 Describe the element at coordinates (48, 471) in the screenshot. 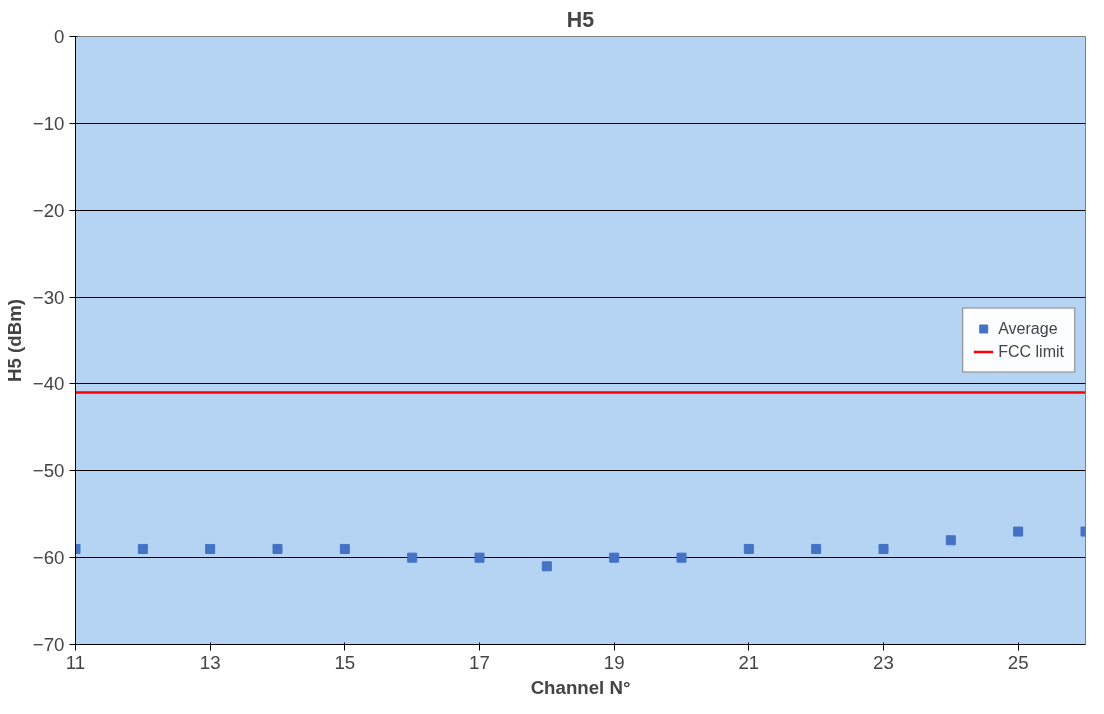

I see `y-tick-label: −50` at that location.